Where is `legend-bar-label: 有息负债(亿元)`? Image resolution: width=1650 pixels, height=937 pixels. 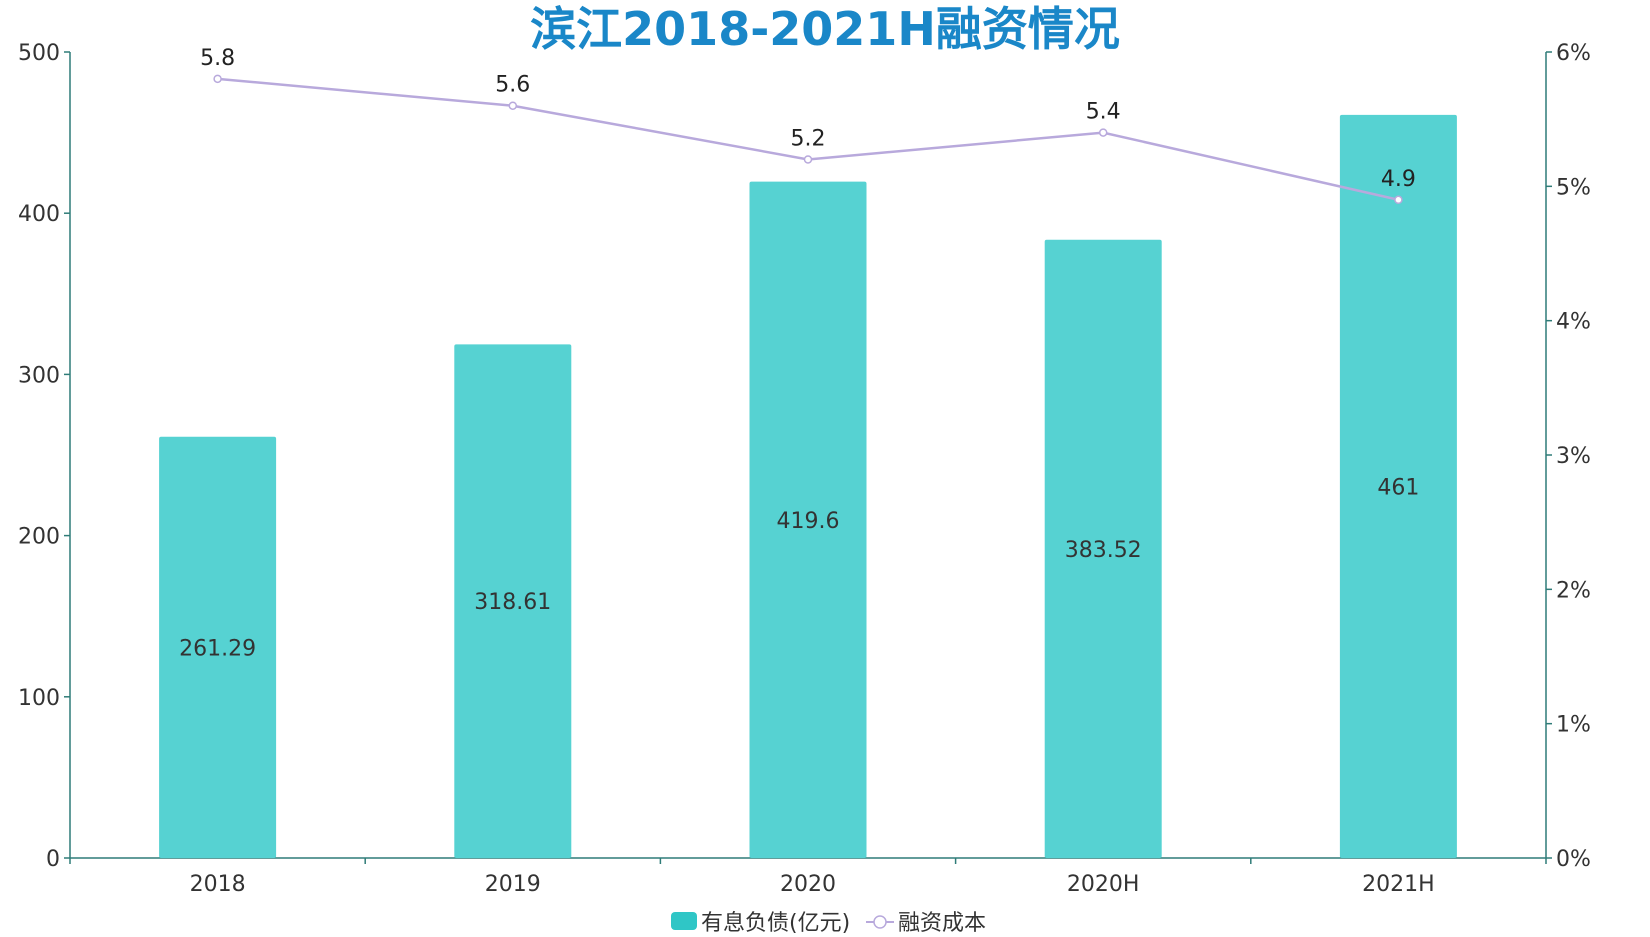
legend-bar-label: 有息负债(亿元) is located at coordinates (775, 923).